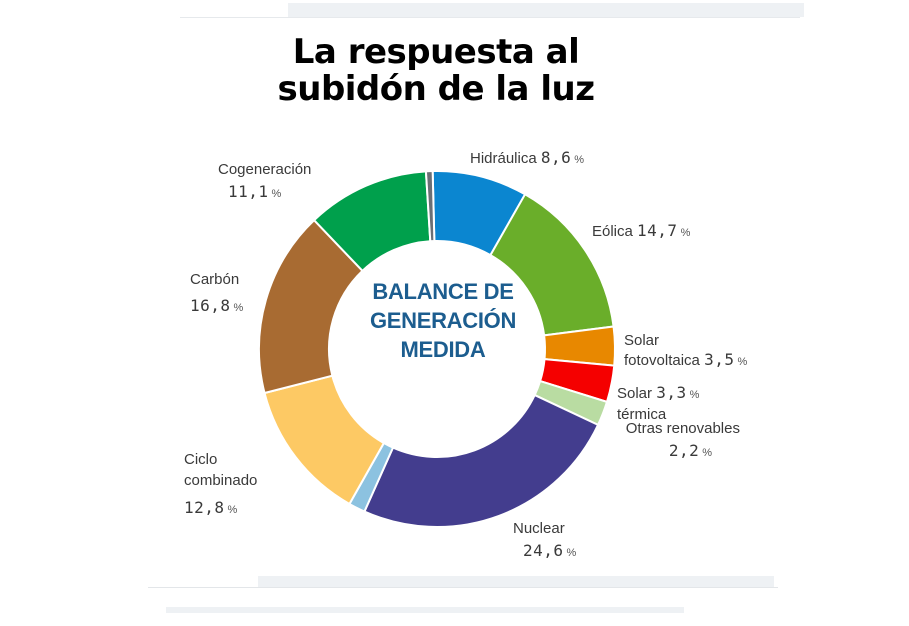 This screenshot has height=626, width=909. Describe the element at coordinates (658, 403) in the screenshot. I see `label-solar-termica: Solar 3,3% térmica` at that location.